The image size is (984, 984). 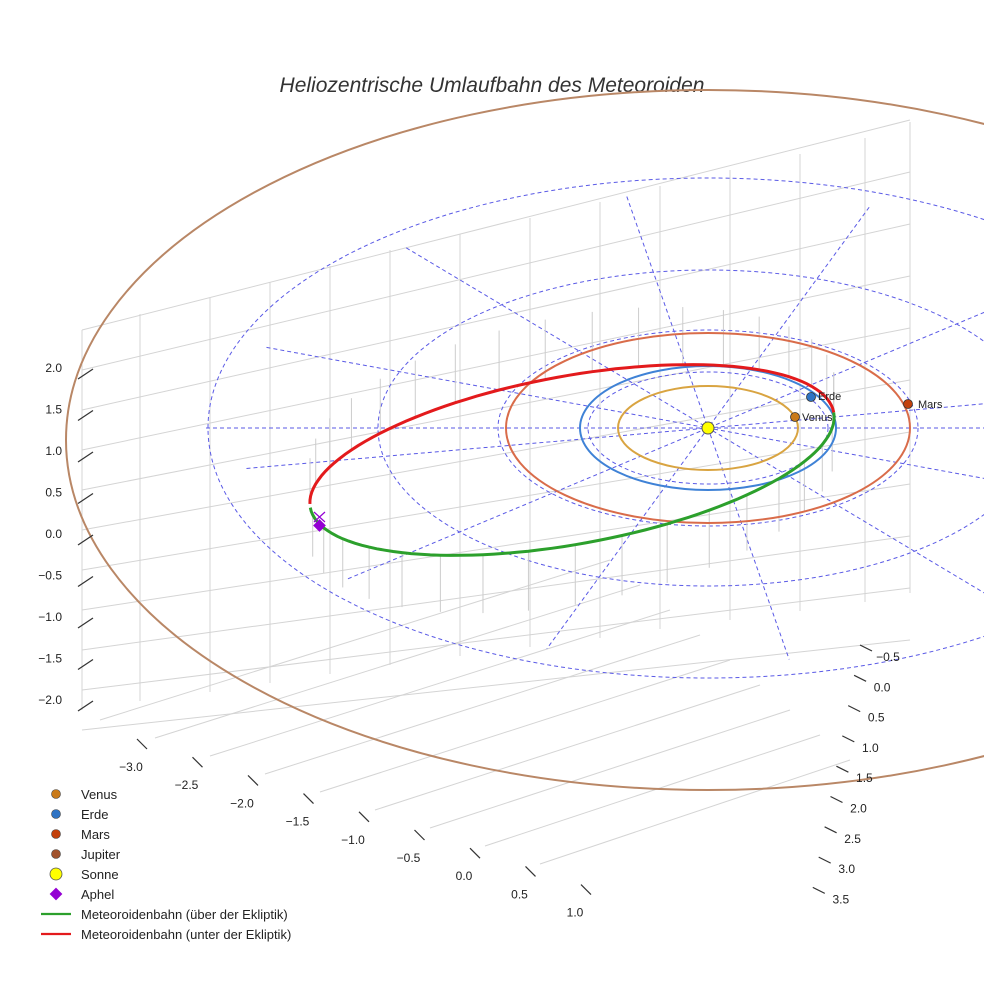 I want to click on z-tick-label: 2.0, so click(x=53, y=368).